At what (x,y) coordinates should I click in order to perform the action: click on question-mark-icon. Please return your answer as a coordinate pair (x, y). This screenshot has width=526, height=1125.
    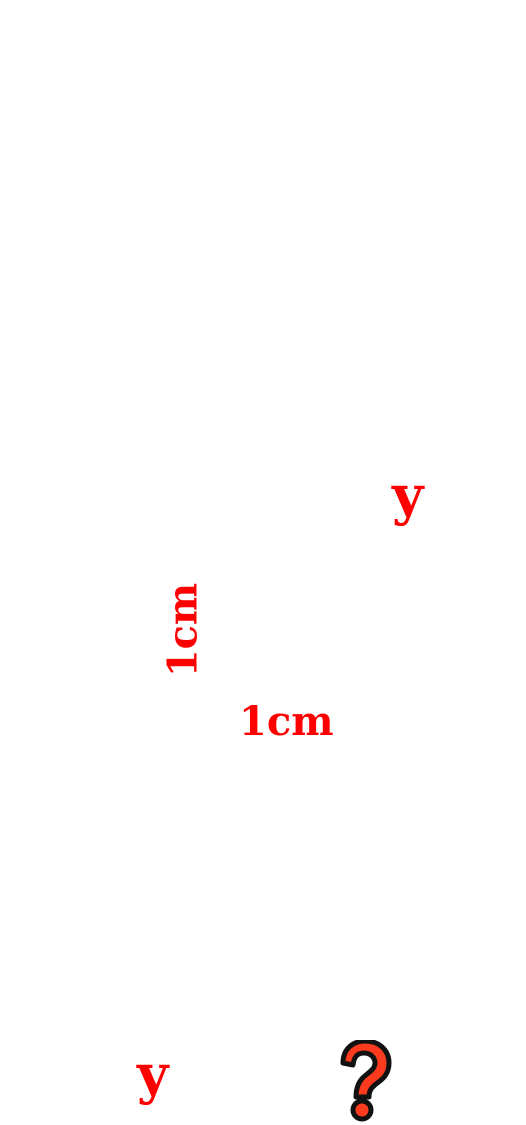
    Looking at the image, I should click on (366, 1081).